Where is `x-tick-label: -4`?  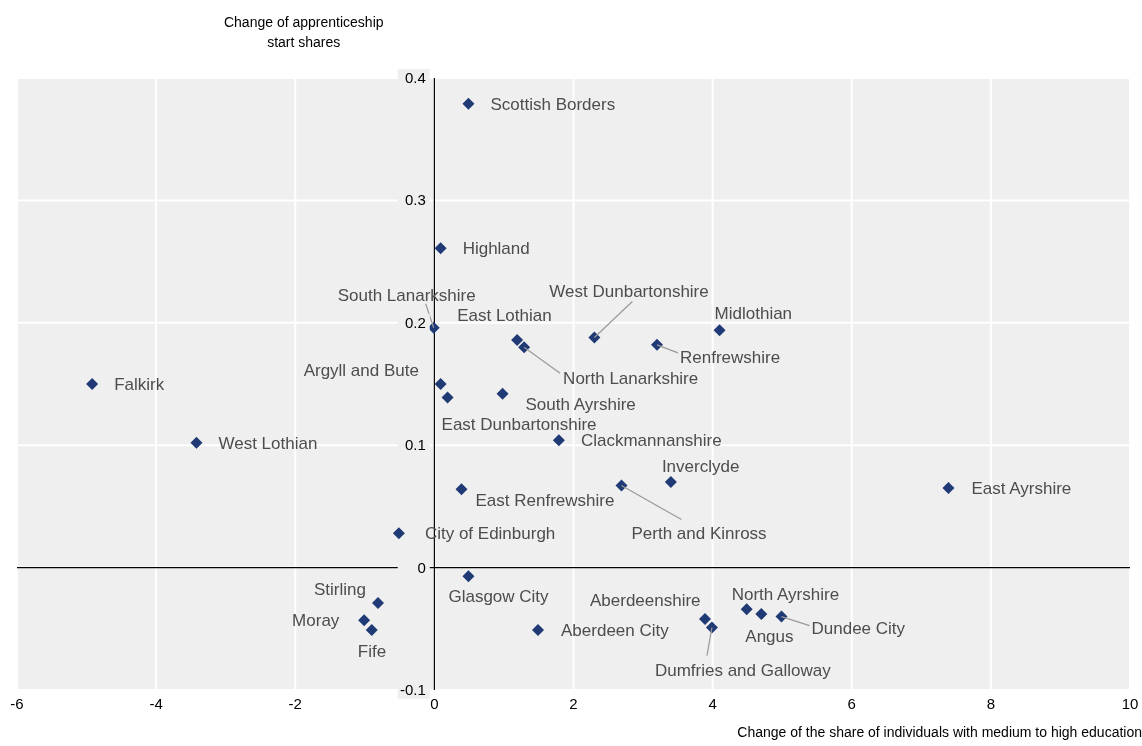 x-tick-label: -4 is located at coordinates (156, 703).